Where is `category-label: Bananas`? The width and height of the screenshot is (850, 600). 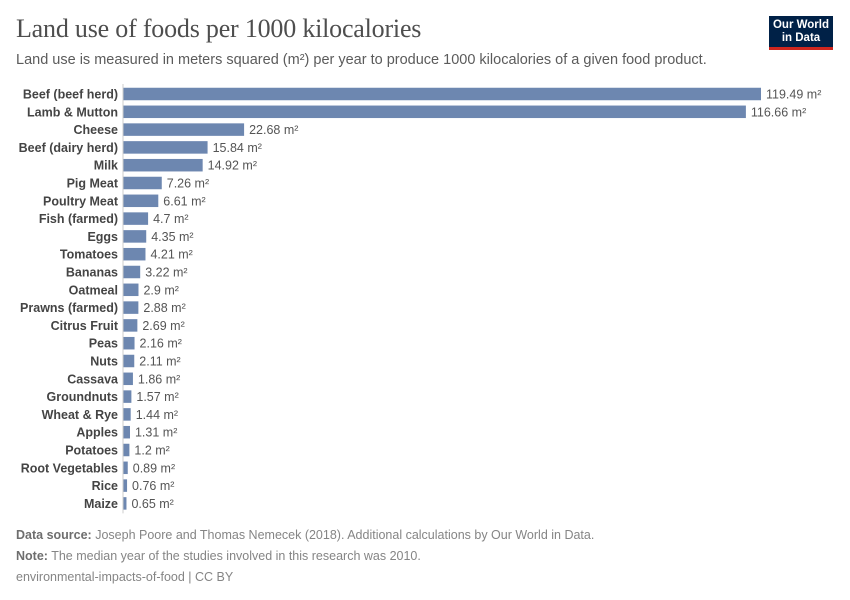 category-label: Bananas is located at coordinates (92, 273).